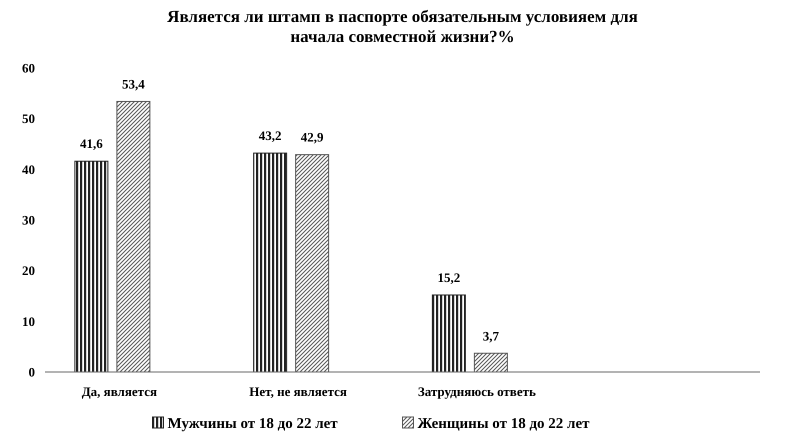  Describe the element at coordinates (477, 391) in the screenshot. I see `x-tick-label: Затрудняюсь ответь` at that location.